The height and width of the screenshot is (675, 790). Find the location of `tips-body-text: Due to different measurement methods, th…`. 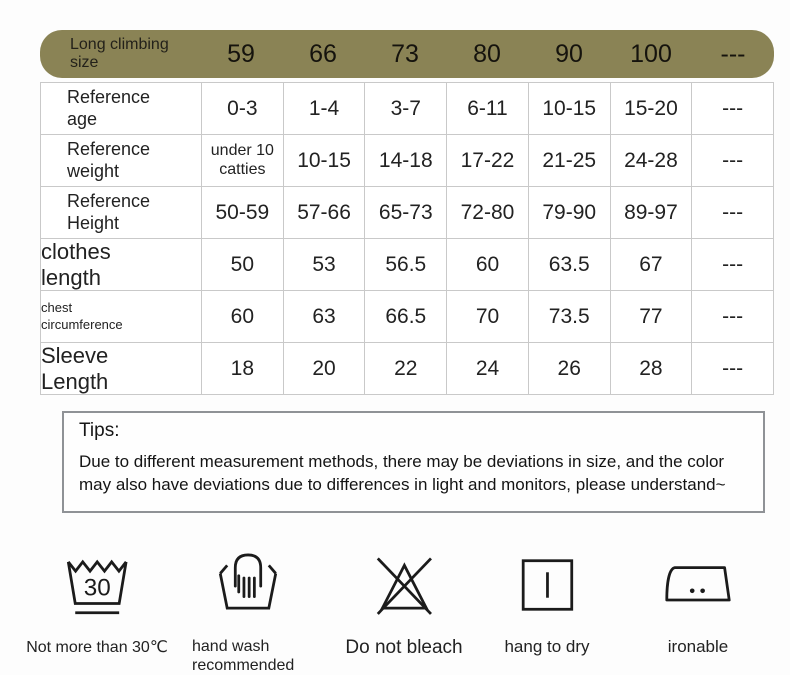

tips-body-text: Due to different measurement methods, th… is located at coordinates (402, 473).